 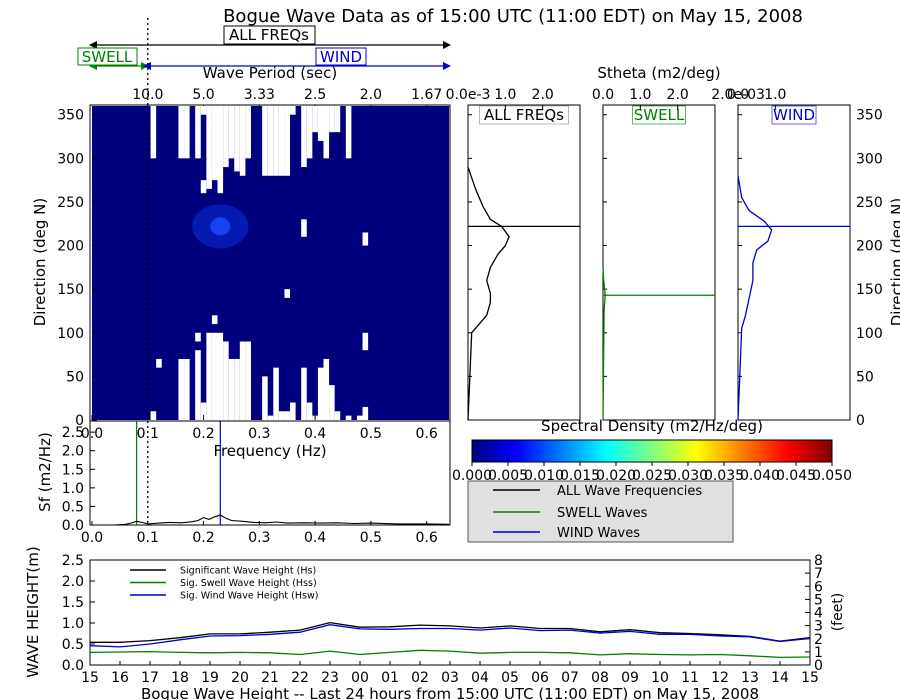 I want to click on timeseries-right-ylabel: (feet), so click(x=838, y=612).